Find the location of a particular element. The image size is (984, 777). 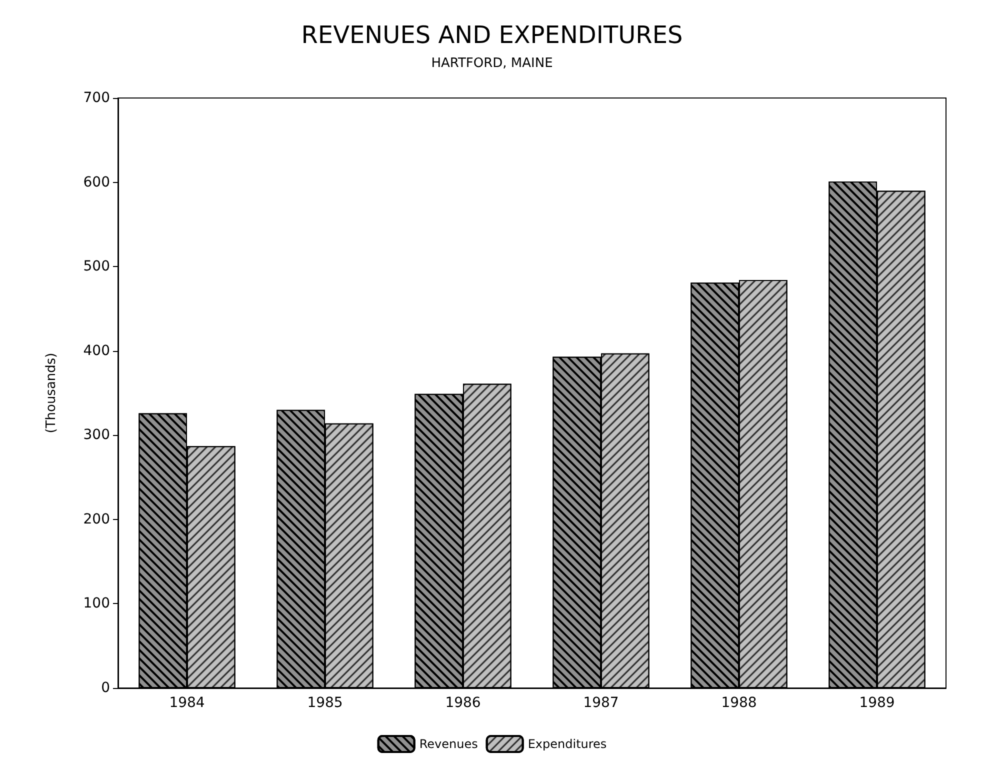

x-tick-label: 1988 is located at coordinates (739, 703).